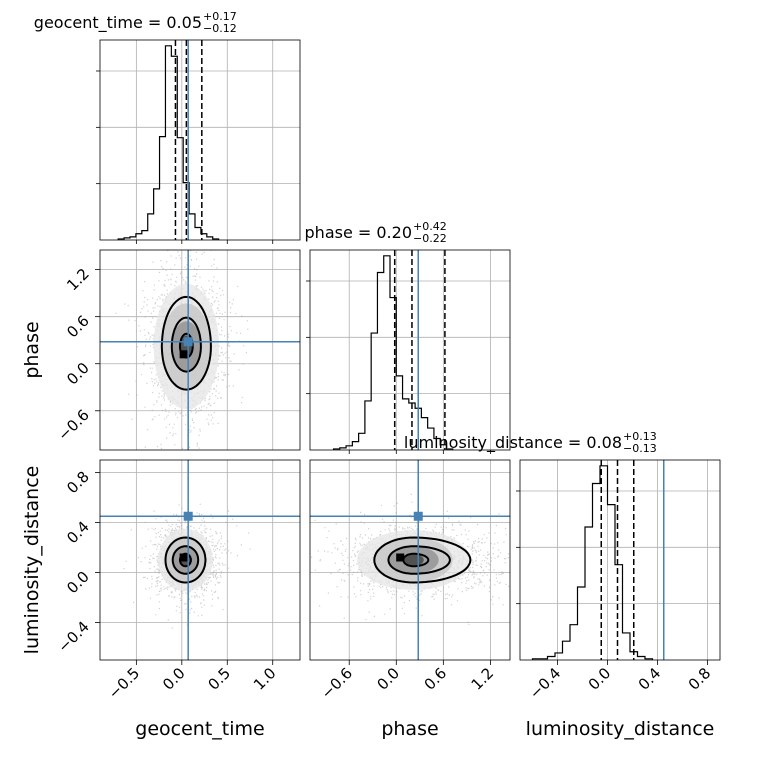  I want to click on hist-panel-geocent_time: geocent_time = 0.05 +0.17−0.12, so click(167, 125).